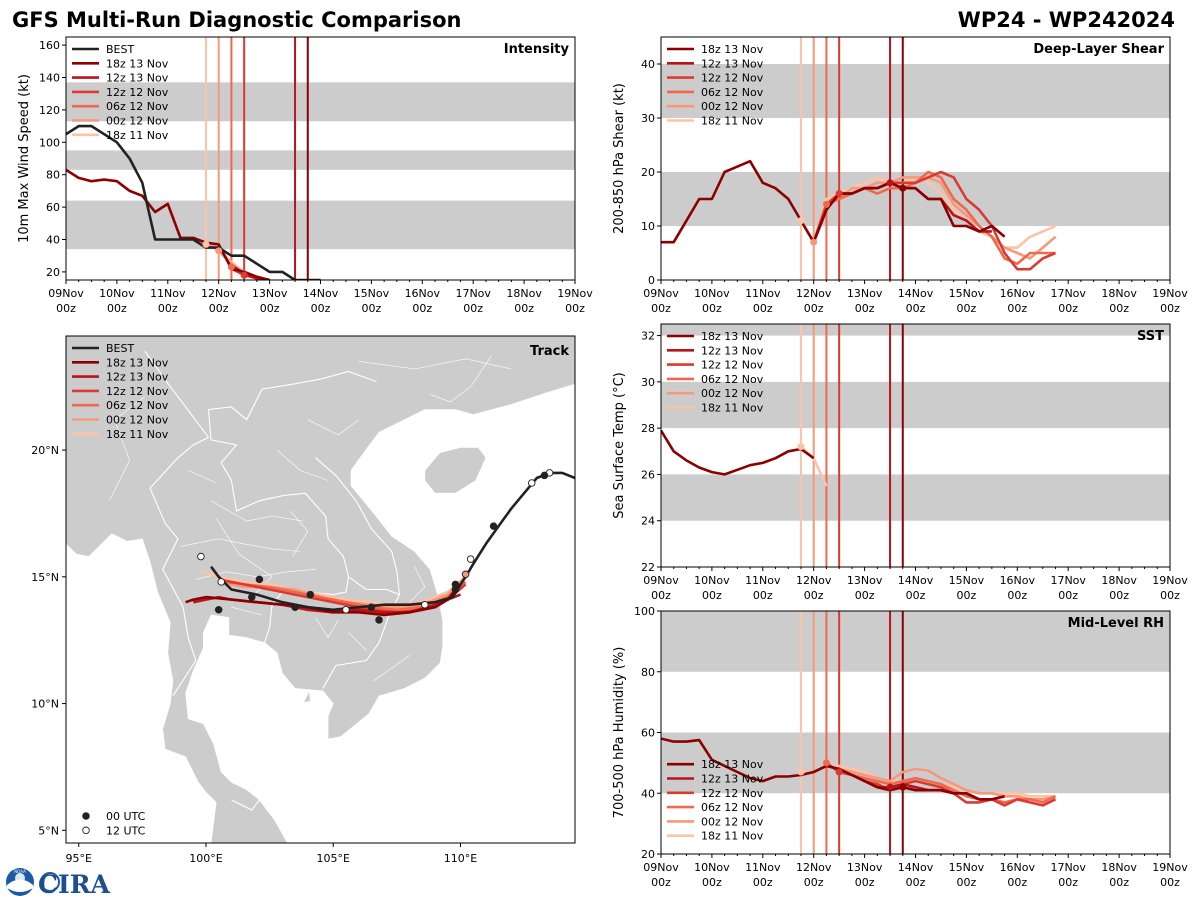 Image resolution: width=1200 pixels, height=900 pixels. I want to click on rh-series-18z-13-nov, so click(833, 769).